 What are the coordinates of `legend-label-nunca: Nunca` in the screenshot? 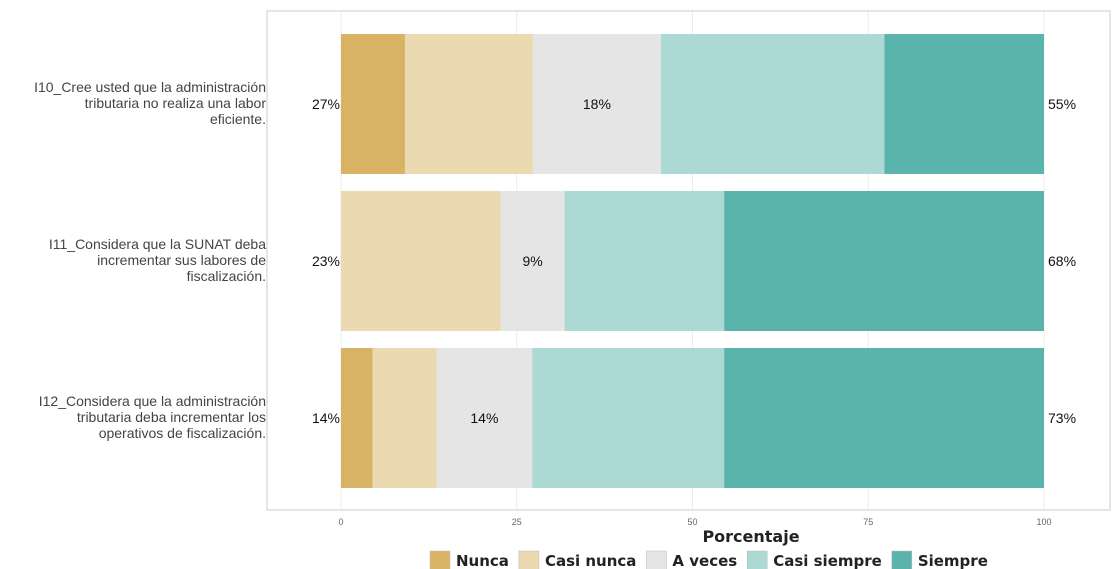 It's located at (482, 560).